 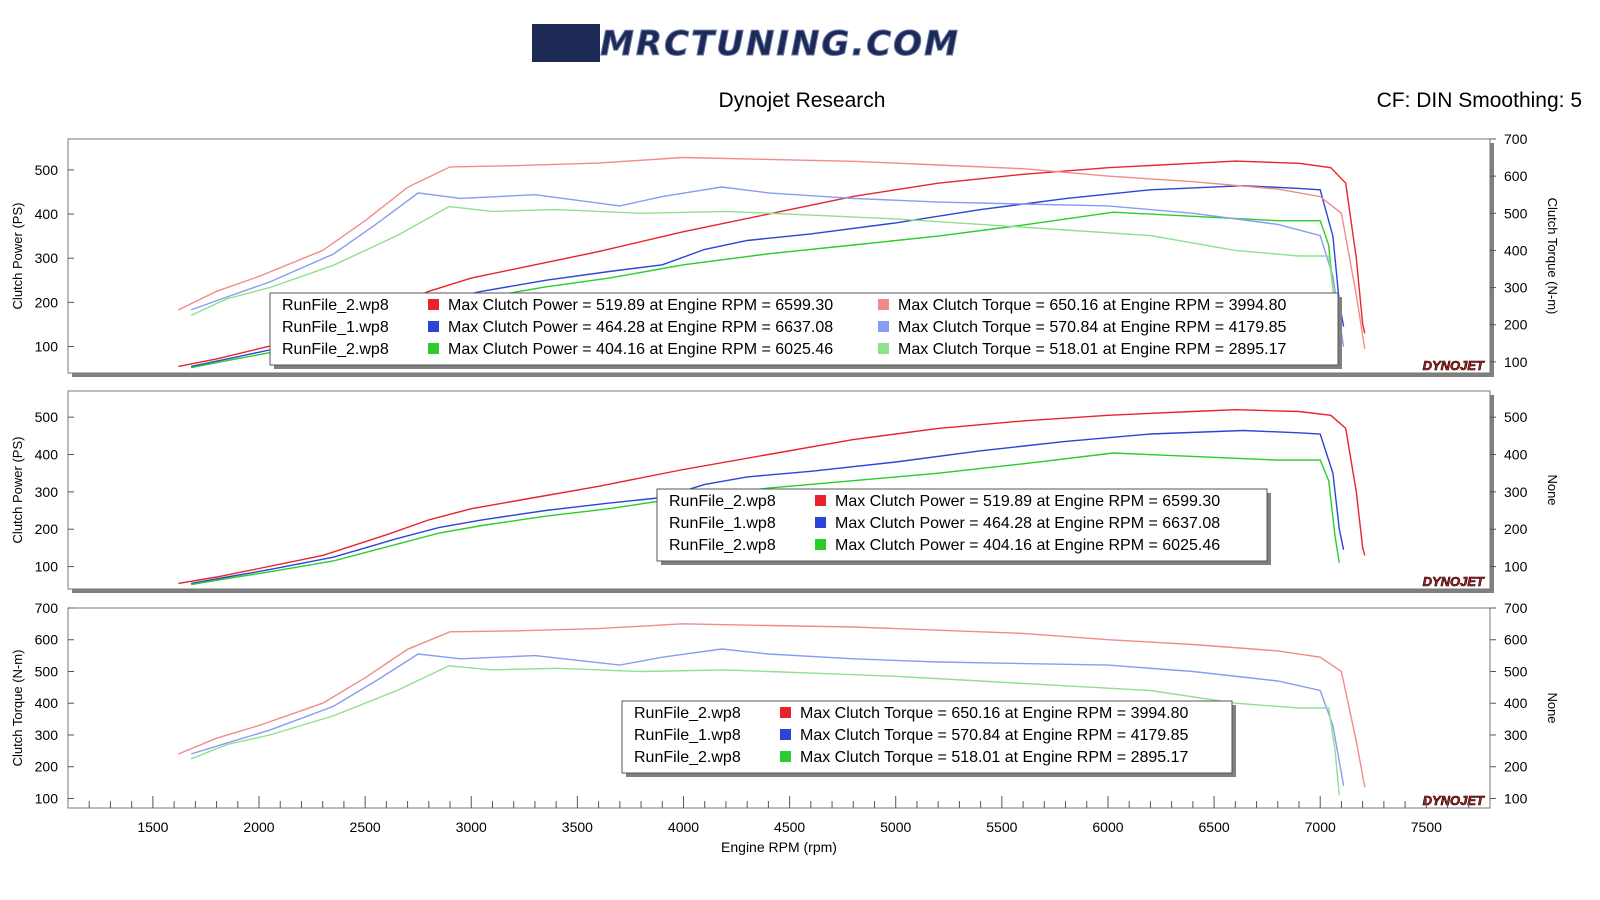 I want to click on logo-text: MRCTUNING.COM, so click(x=780, y=44).